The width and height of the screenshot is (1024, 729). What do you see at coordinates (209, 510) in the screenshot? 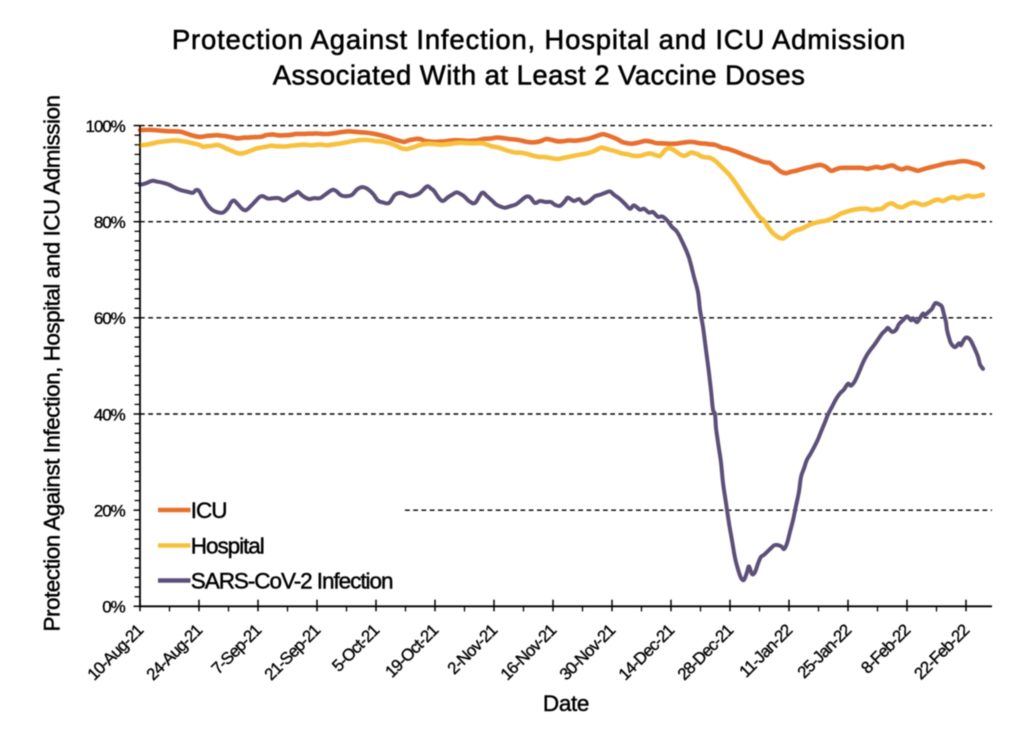
I see `svg-text: ICU` at bounding box center [209, 510].